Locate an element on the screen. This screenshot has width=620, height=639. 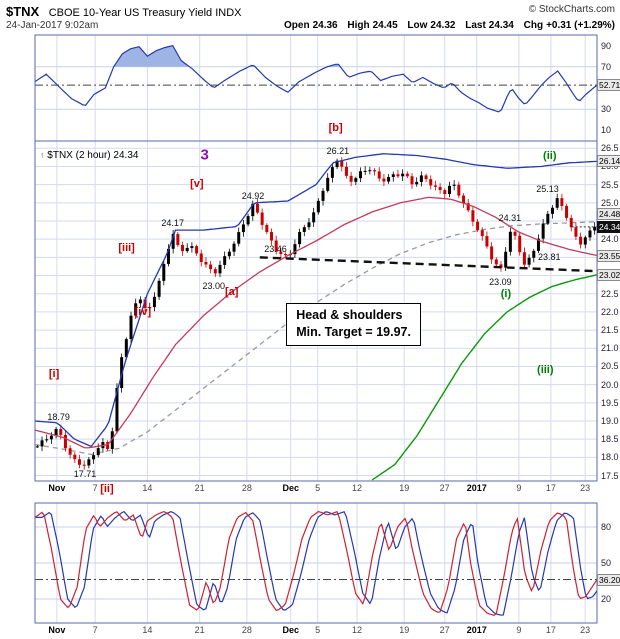
wave-label: (iii) is located at coordinates (545, 370).